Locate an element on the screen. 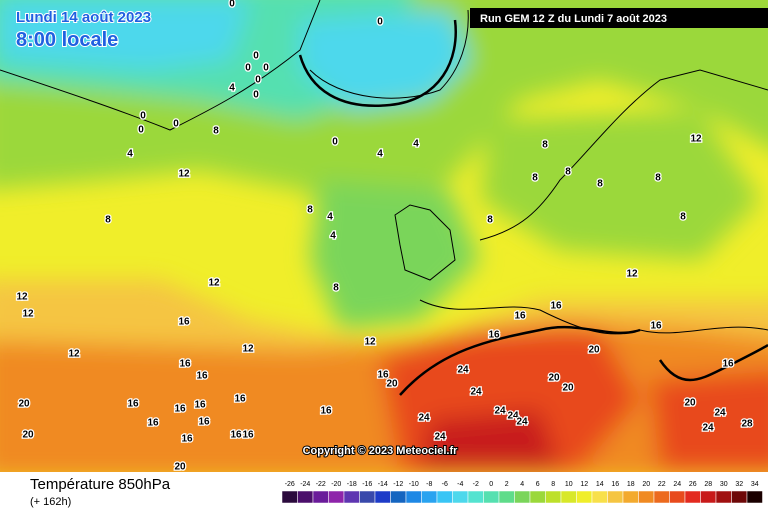 Image resolution: width=768 pixels, height=512 pixels. scale-label: 24 is located at coordinates (677, 484).